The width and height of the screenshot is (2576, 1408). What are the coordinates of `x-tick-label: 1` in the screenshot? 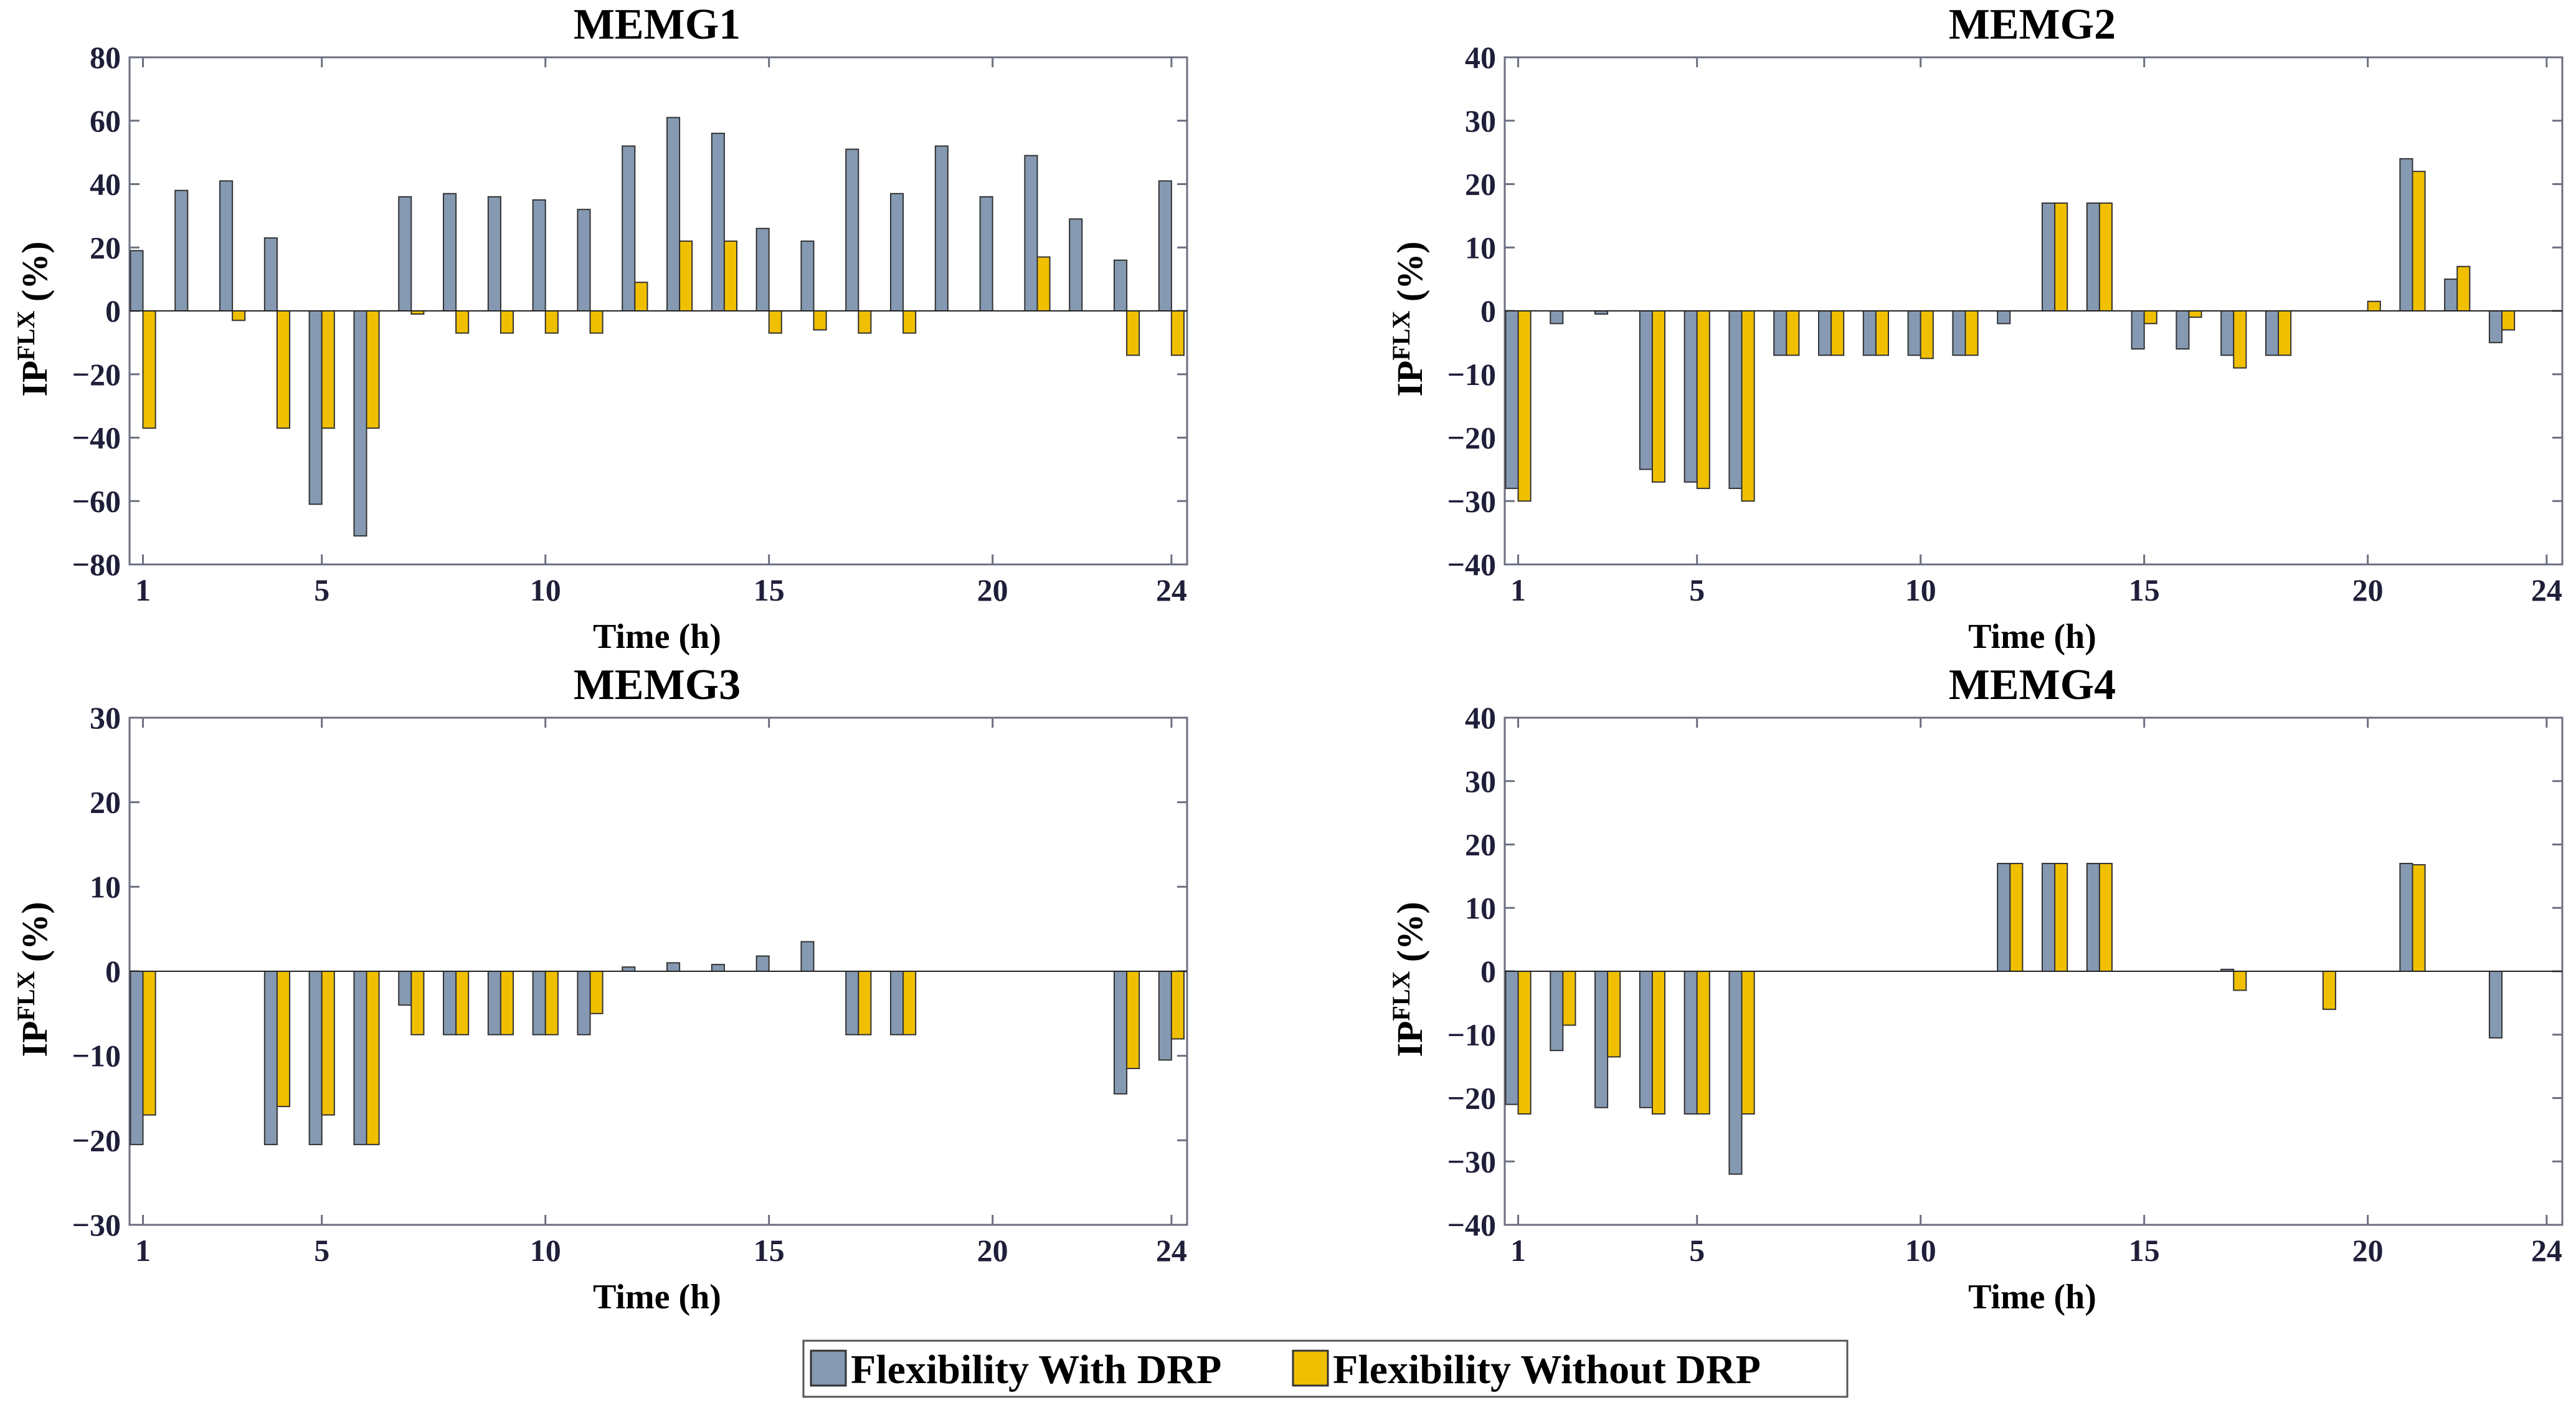 It's located at (143, 1250).